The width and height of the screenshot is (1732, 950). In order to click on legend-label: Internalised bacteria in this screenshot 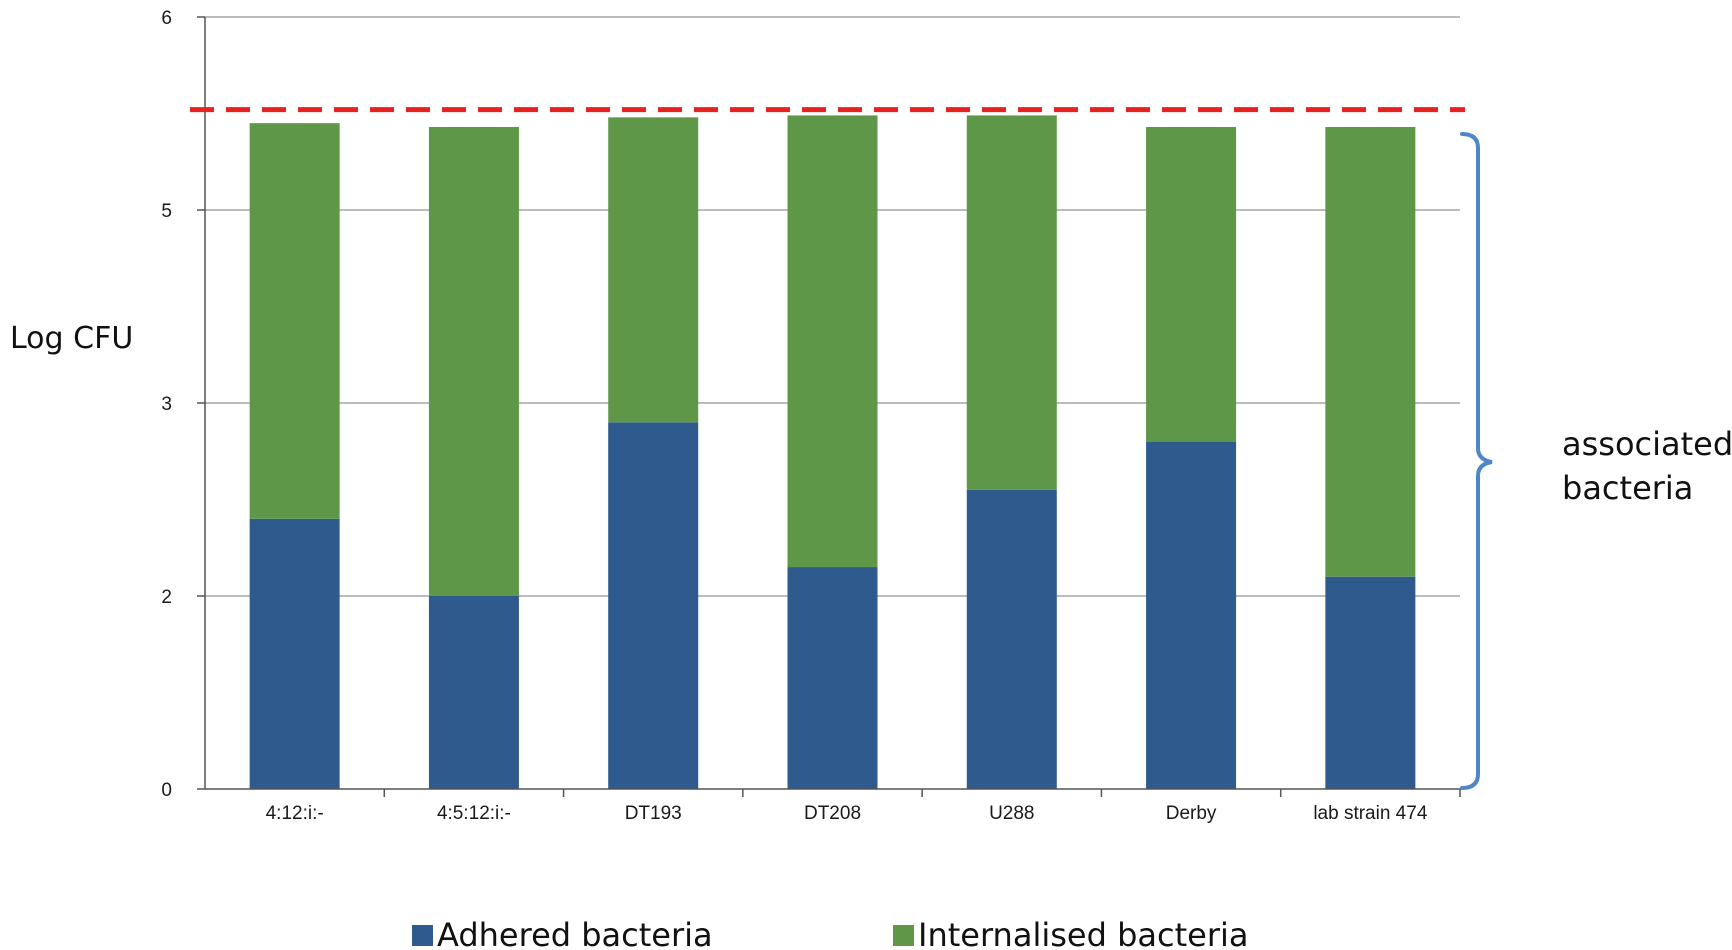, I will do `click(1083, 933)`.